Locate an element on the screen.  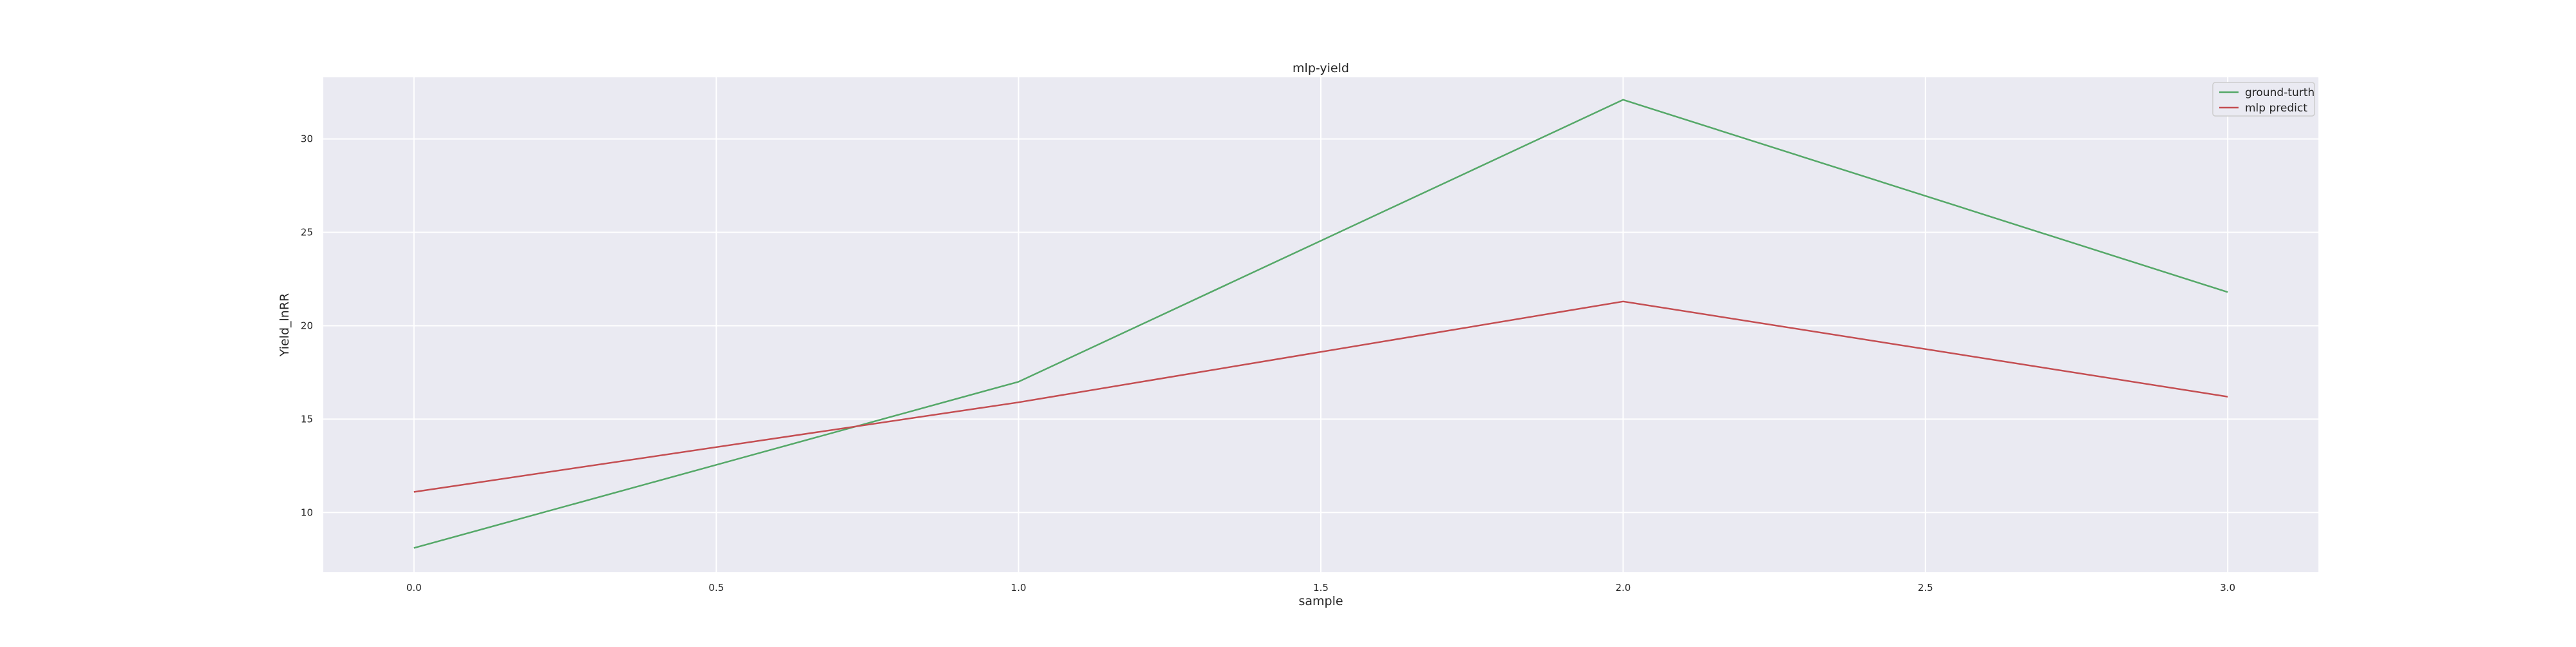
y-tick-label: 25 is located at coordinates (307, 232).